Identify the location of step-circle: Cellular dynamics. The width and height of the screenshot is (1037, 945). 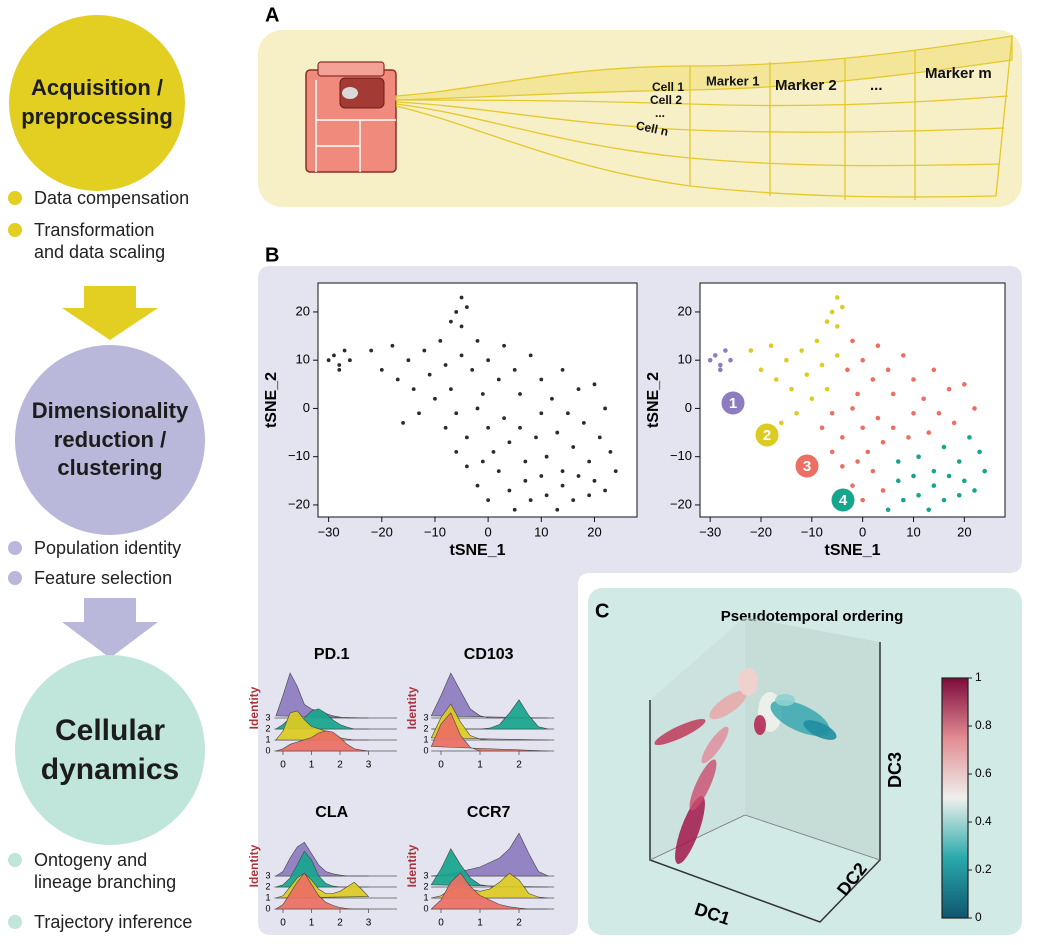
(110, 750).